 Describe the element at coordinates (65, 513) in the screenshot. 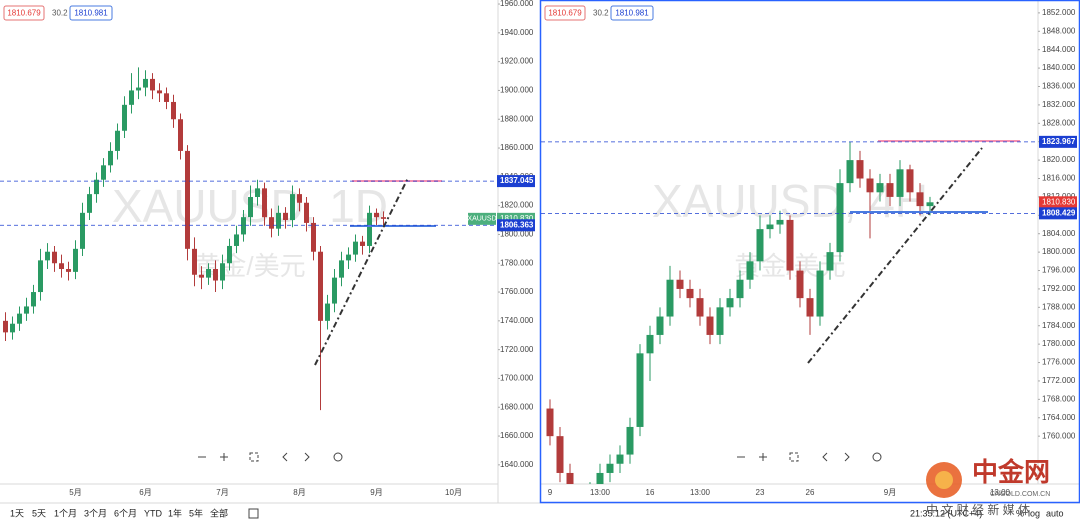

I see `range-button: 1个月` at that location.